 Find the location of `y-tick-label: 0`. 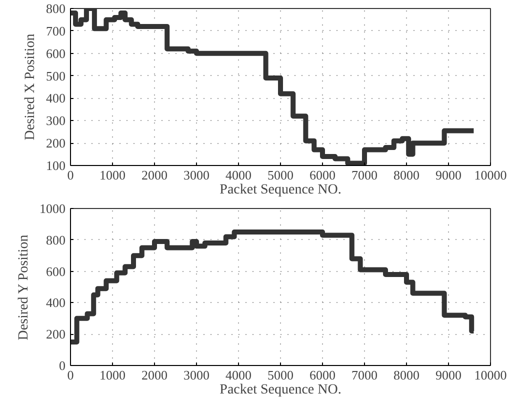

y-tick-label: 0 is located at coordinates (62, 365).